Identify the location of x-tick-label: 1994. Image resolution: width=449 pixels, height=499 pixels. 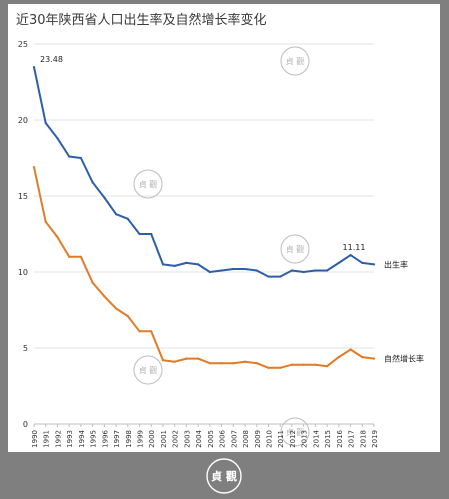
(82, 438).